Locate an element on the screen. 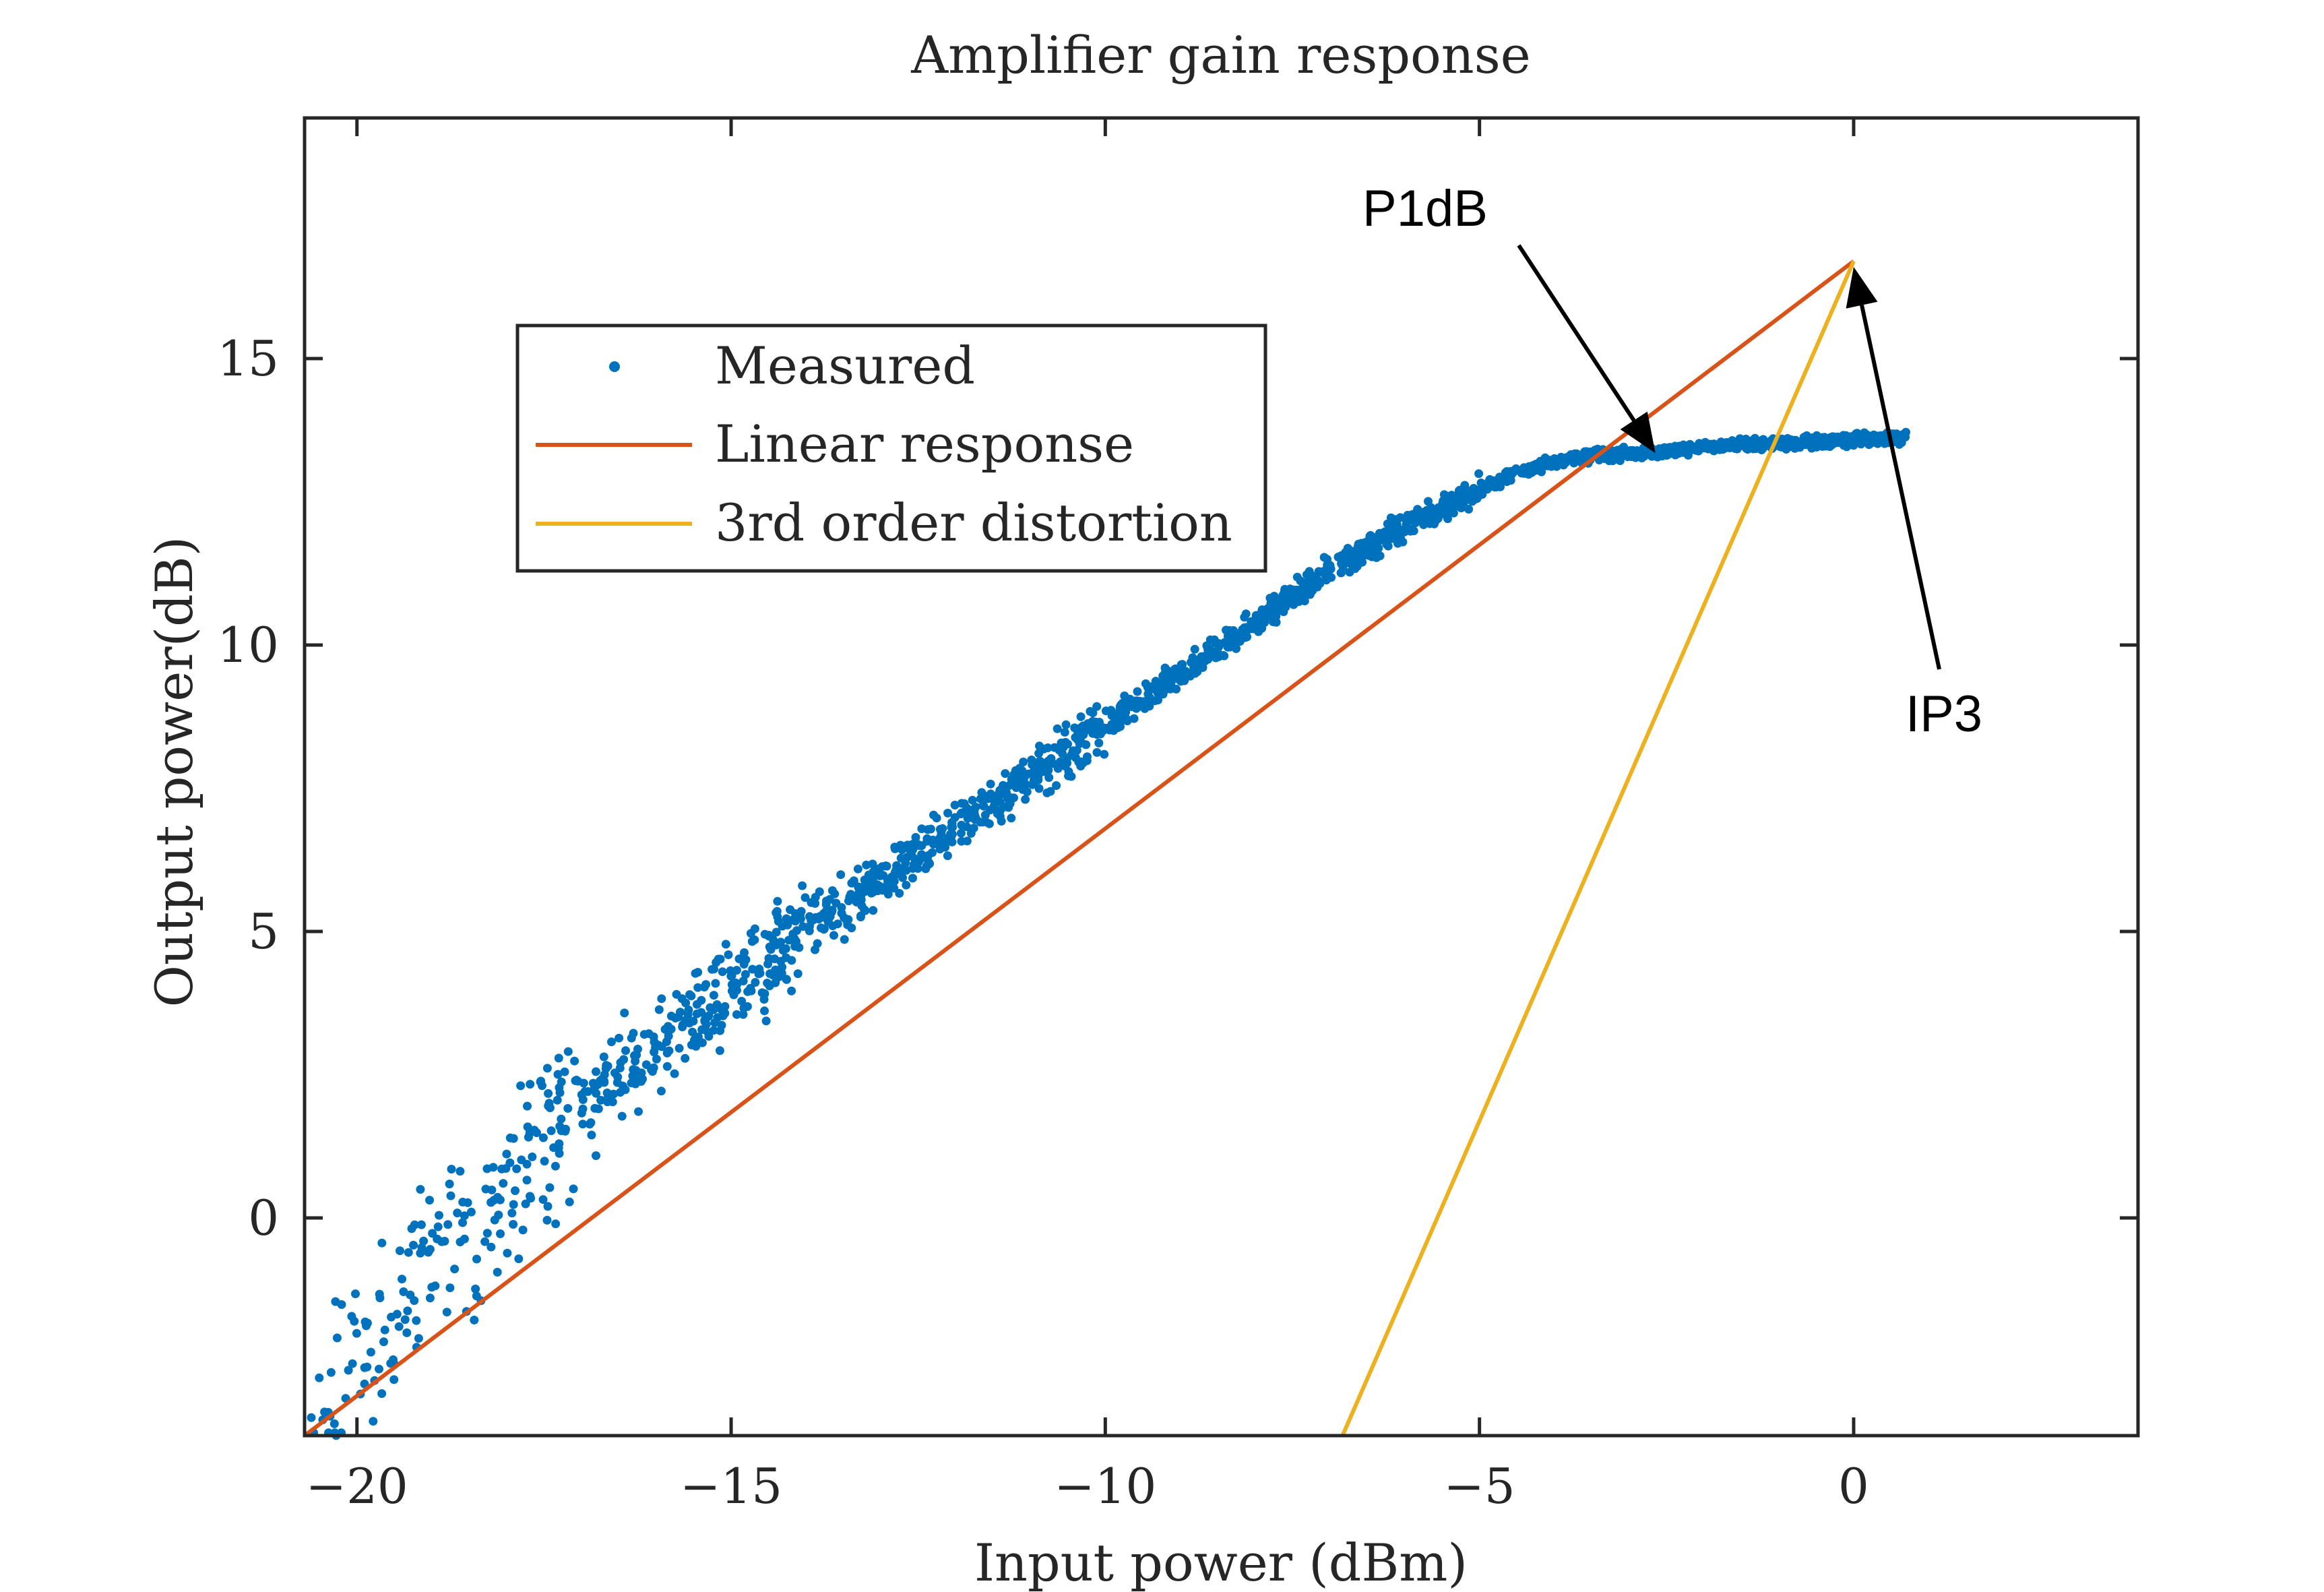 The height and width of the screenshot is (1592, 2324). legend-marker-measured is located at coordinates (614, 366).